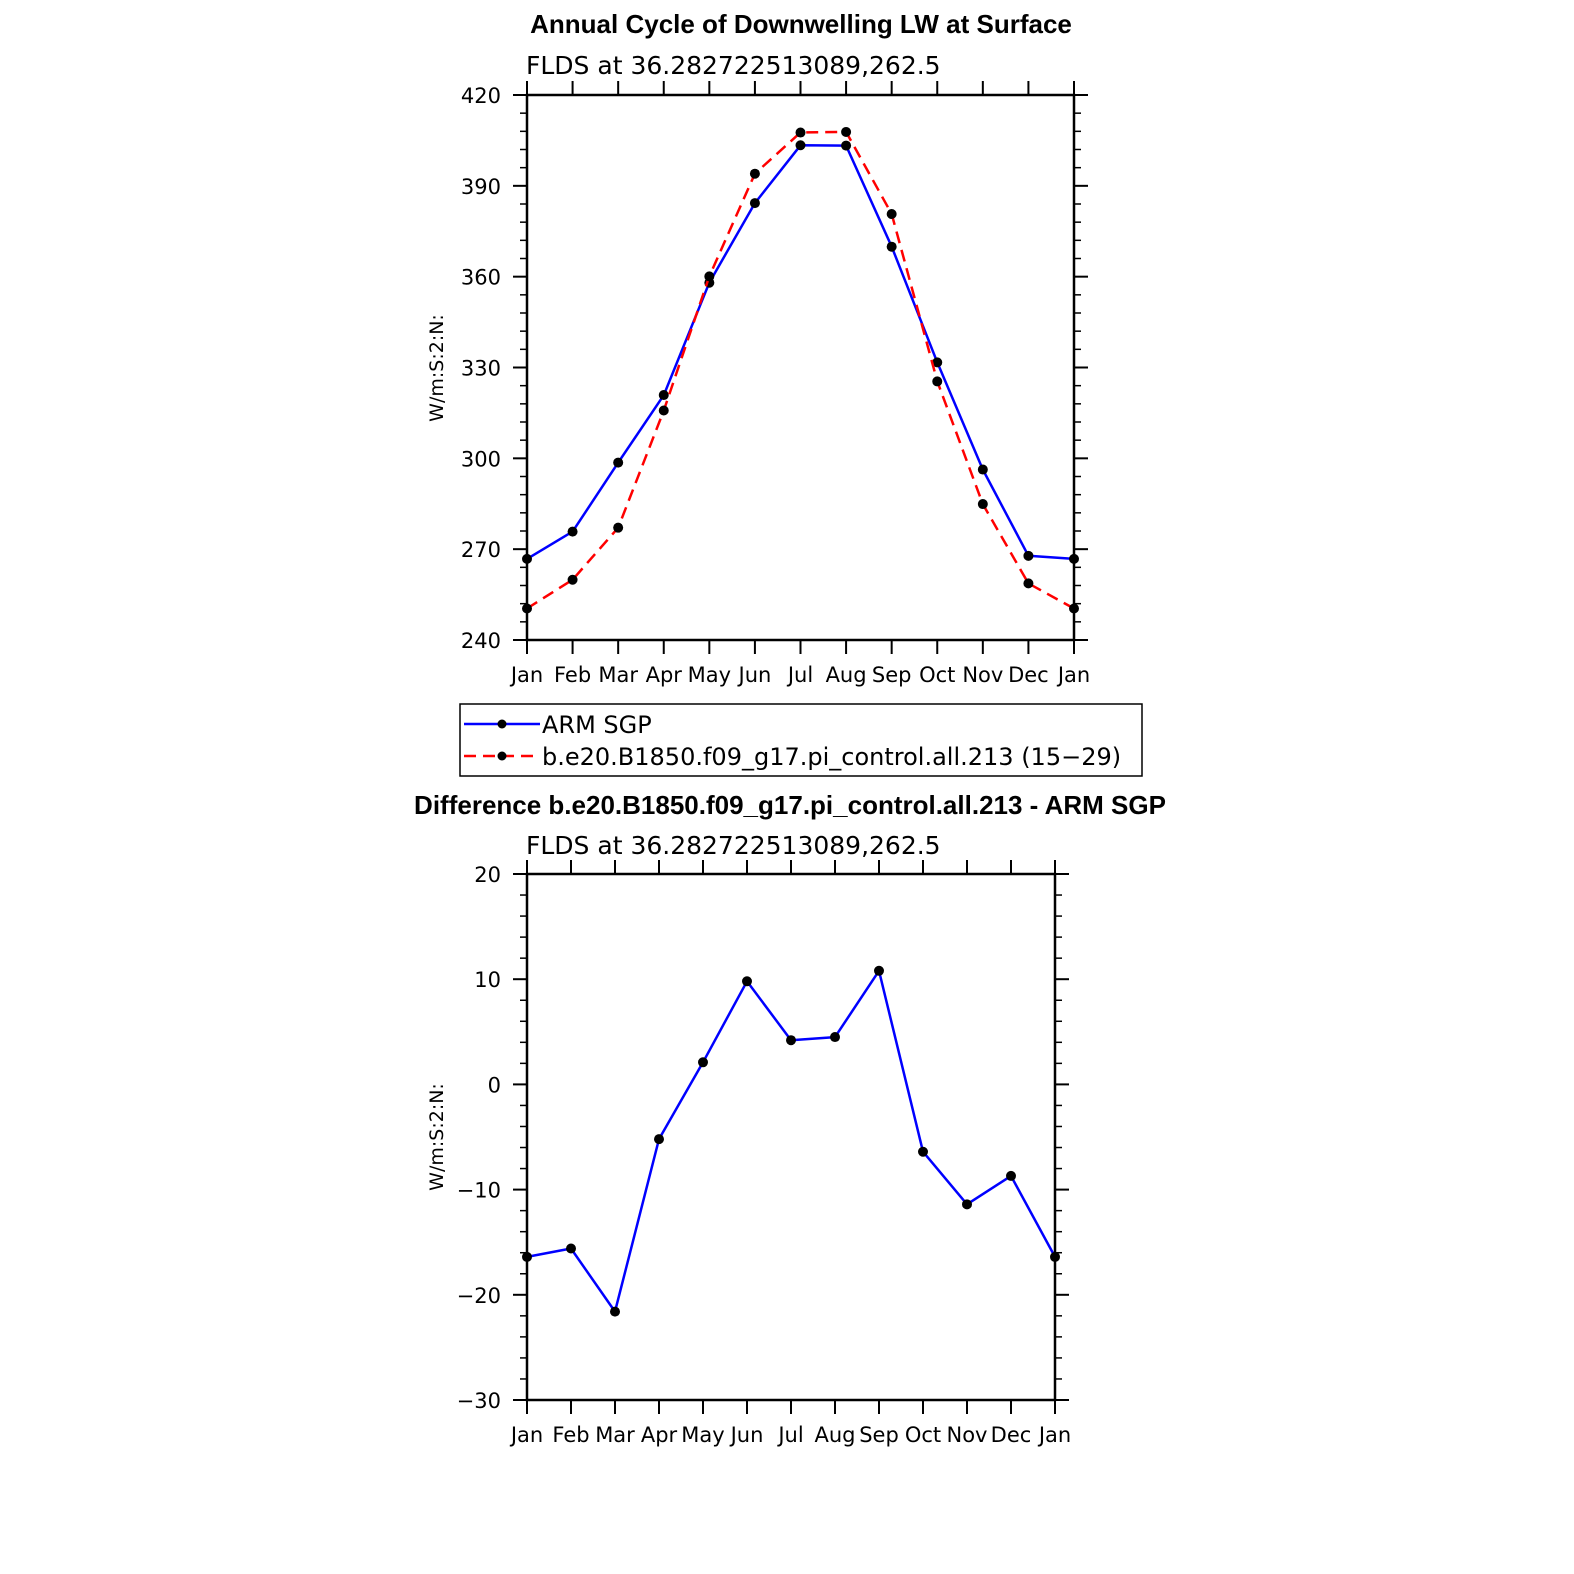 Image resolution: width=1574 pixels, height=1574 pixels. Describe the element at coordinates (487, 875) in the screenshot. I see `y-tick-label: 20` at that location.